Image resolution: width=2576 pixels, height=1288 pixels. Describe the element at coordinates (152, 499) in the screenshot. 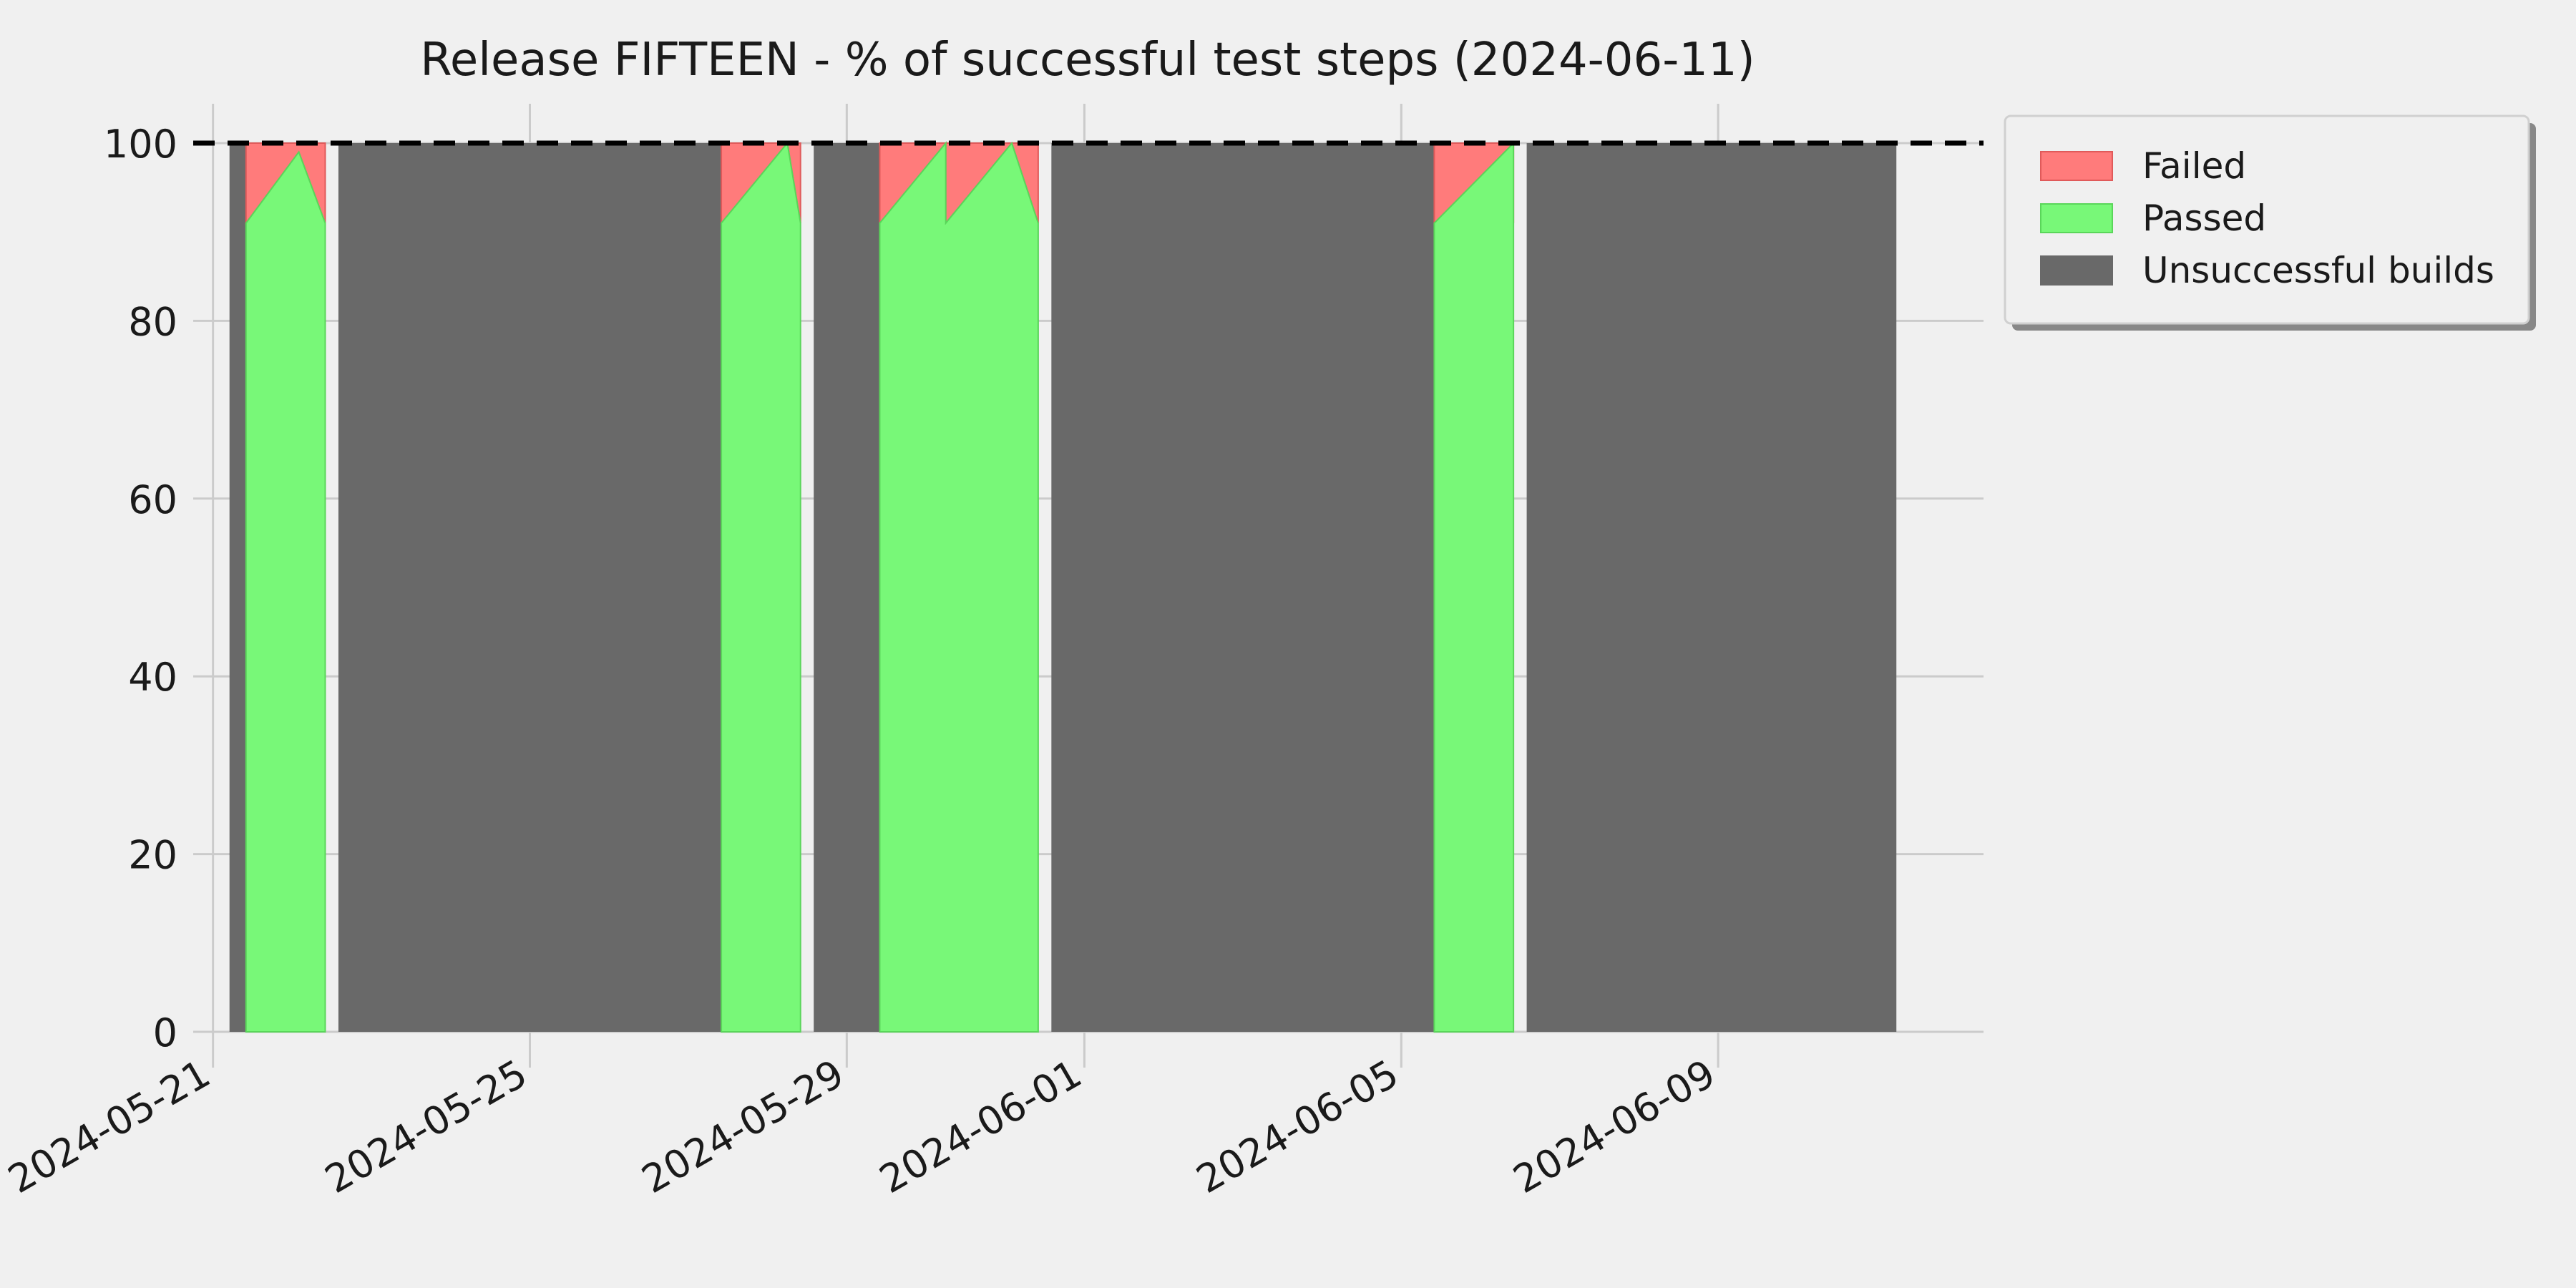

I see `y-tick-label: 60` at that location.